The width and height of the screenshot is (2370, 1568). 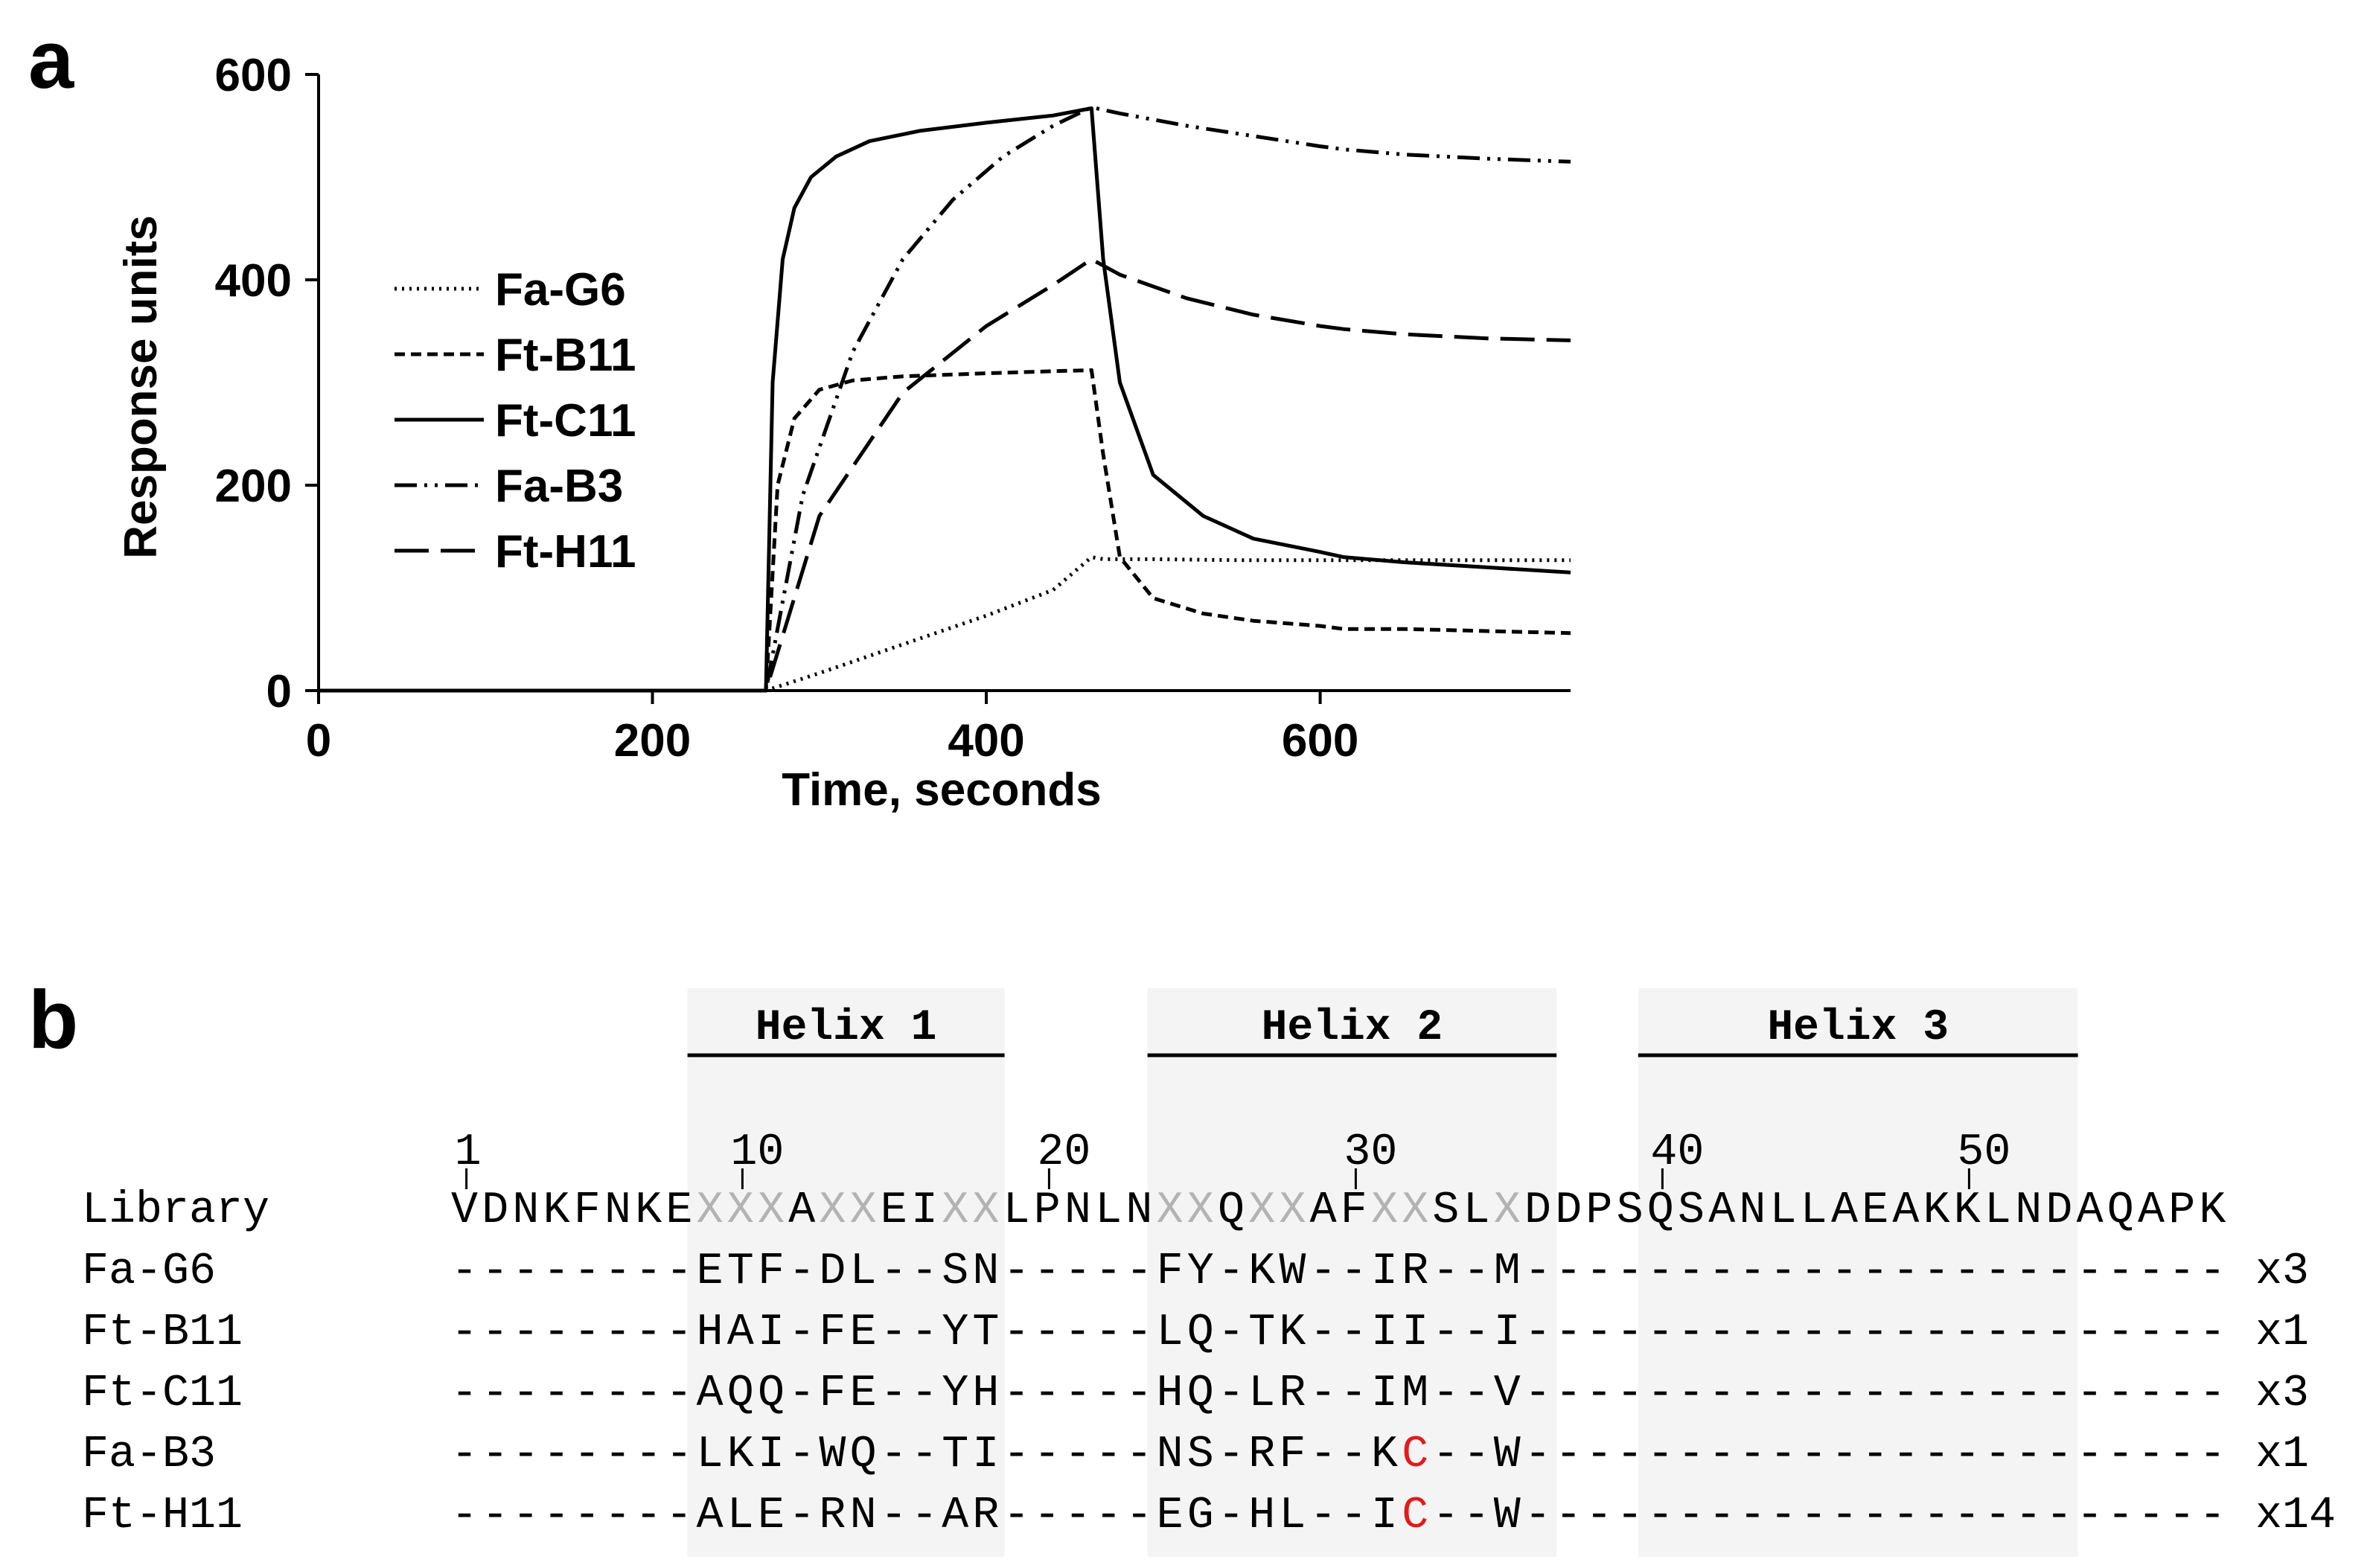 What do you see at coordinates (318, 741) in the screenshot?
I see `x-tick-label: 0` at bounding box center [318, 741].